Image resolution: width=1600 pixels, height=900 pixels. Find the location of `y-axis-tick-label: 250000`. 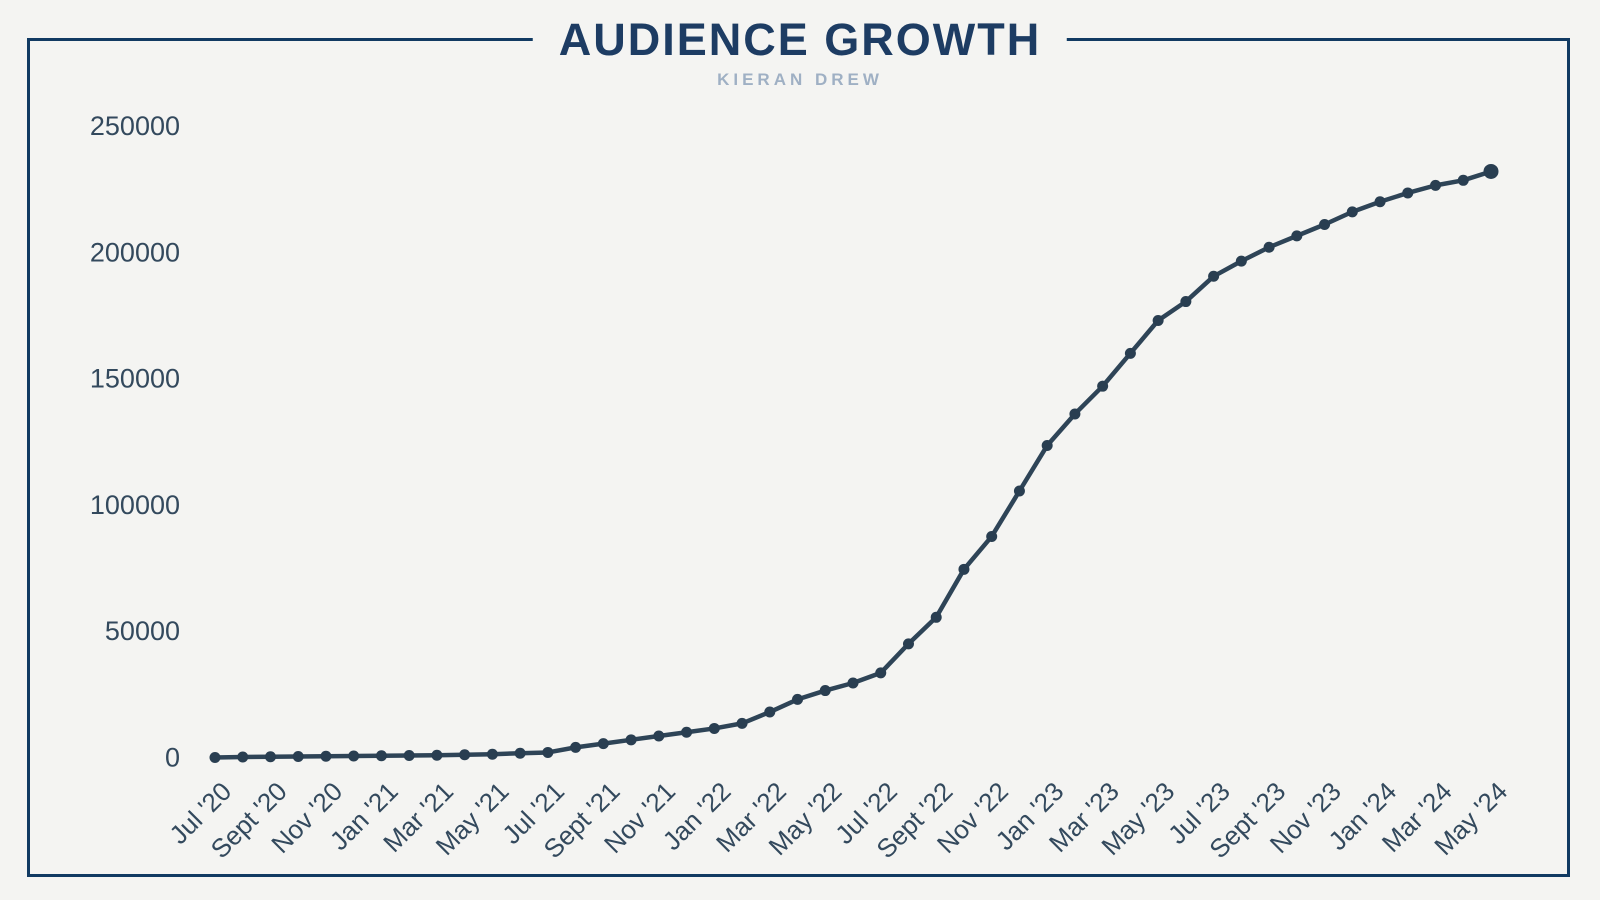

y-axis-tick-label: 250000 is located at coordinates (135, 126).